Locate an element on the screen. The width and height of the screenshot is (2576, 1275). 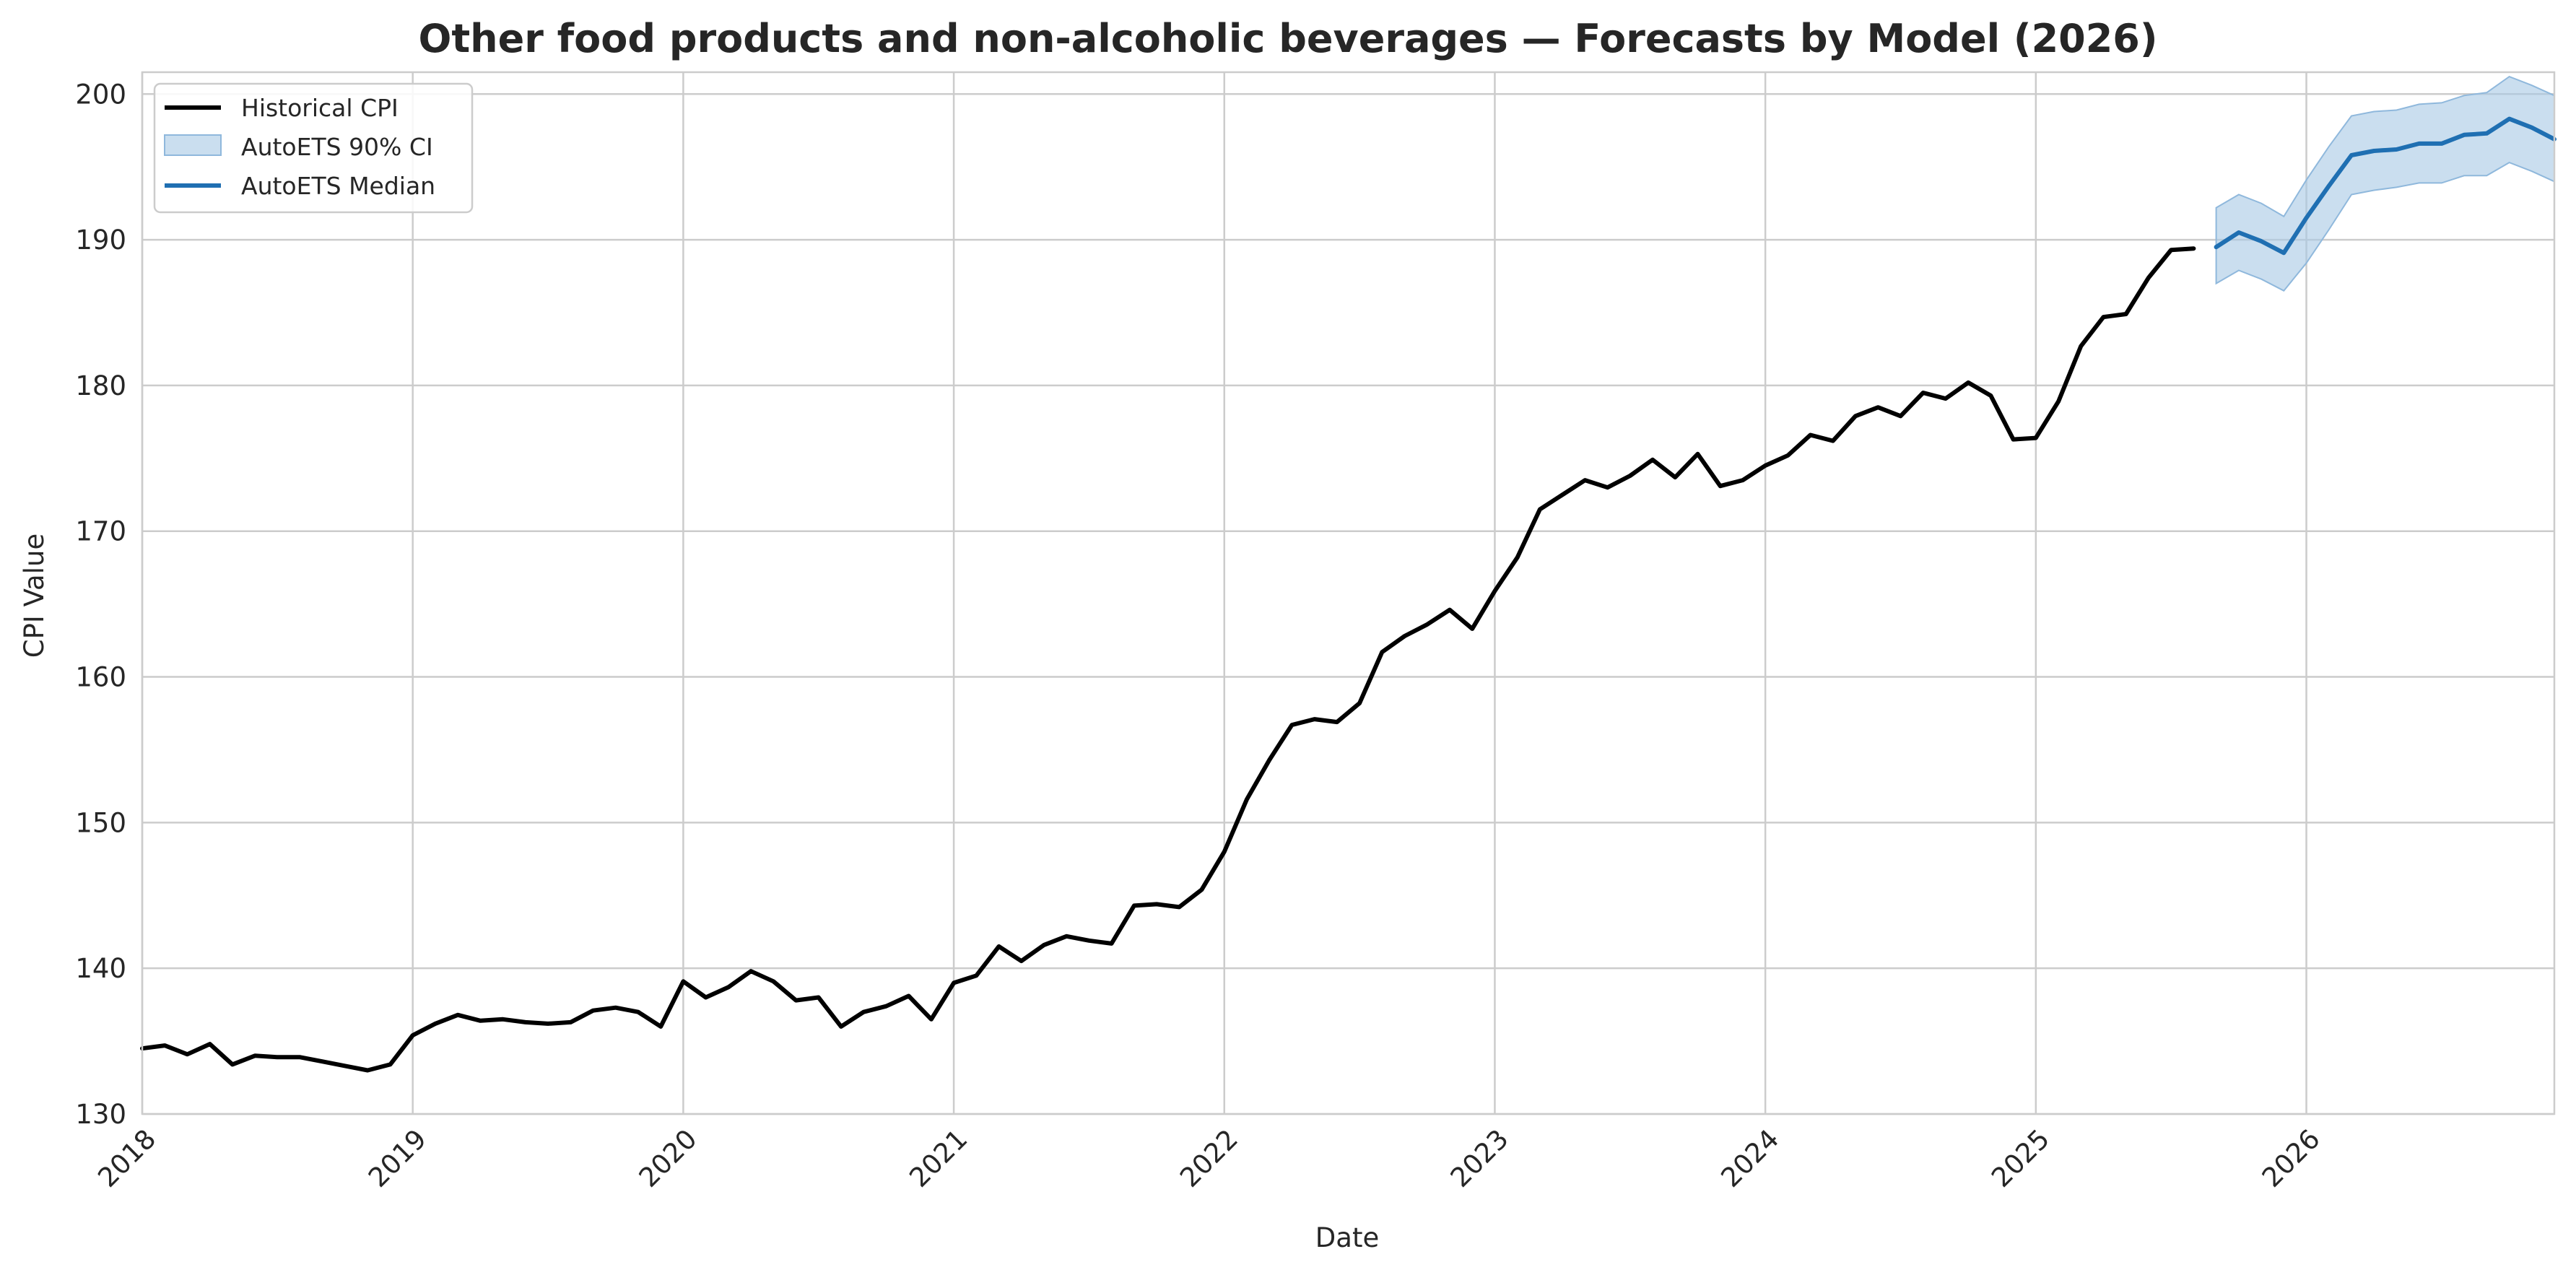
y-tick-label: 140 is located at coordinates (100, 968).